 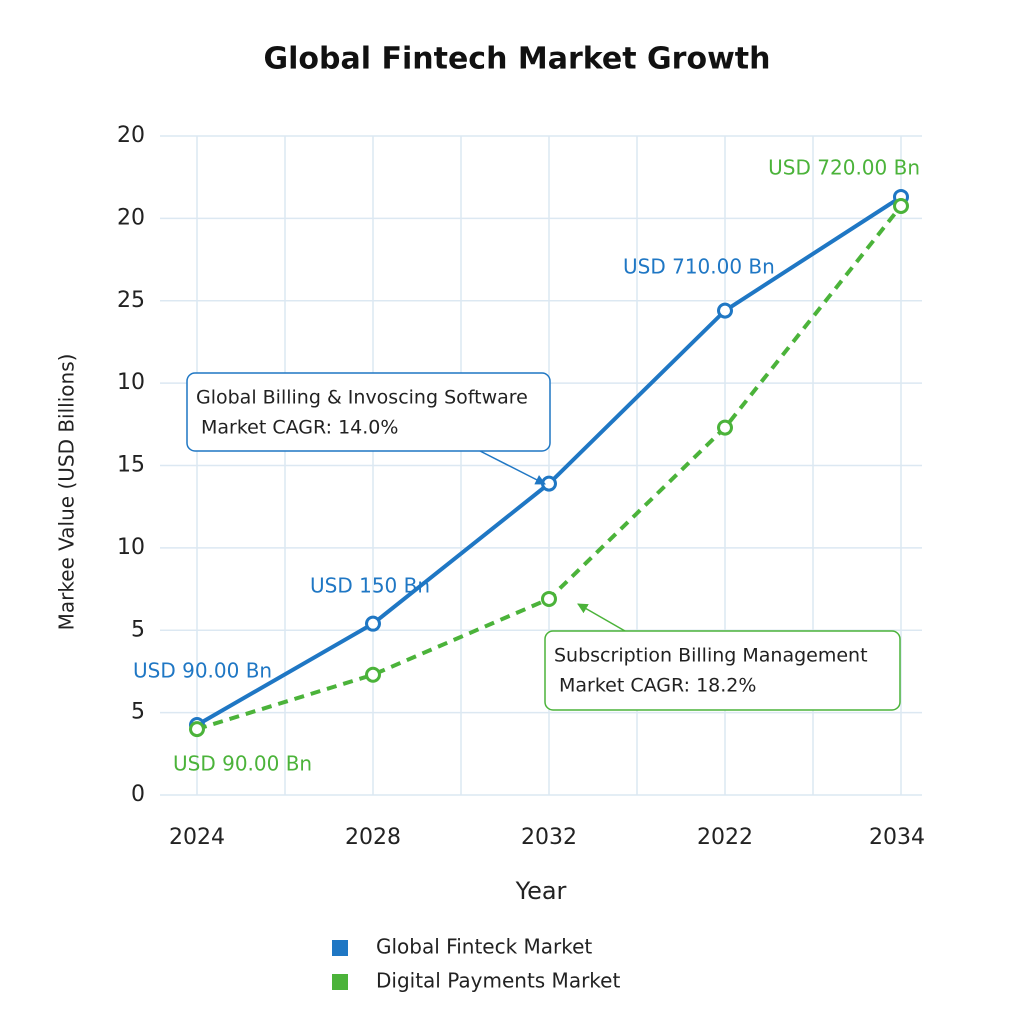 What do you see at coordinates (725, 837) in the screenshot?
I see `x-tick-label: 2022` at bounding box center [725, 837].